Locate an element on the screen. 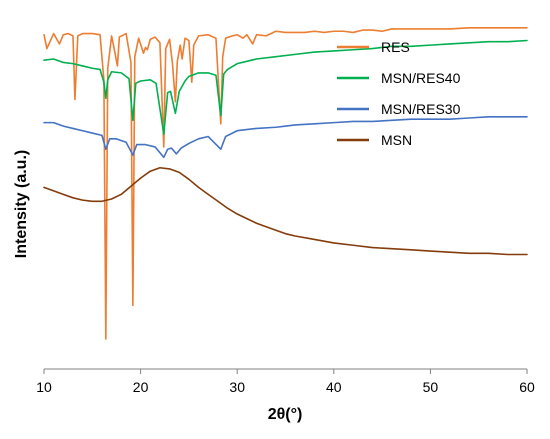  x-tick-label: 50 is located at coordinates (431, 387).